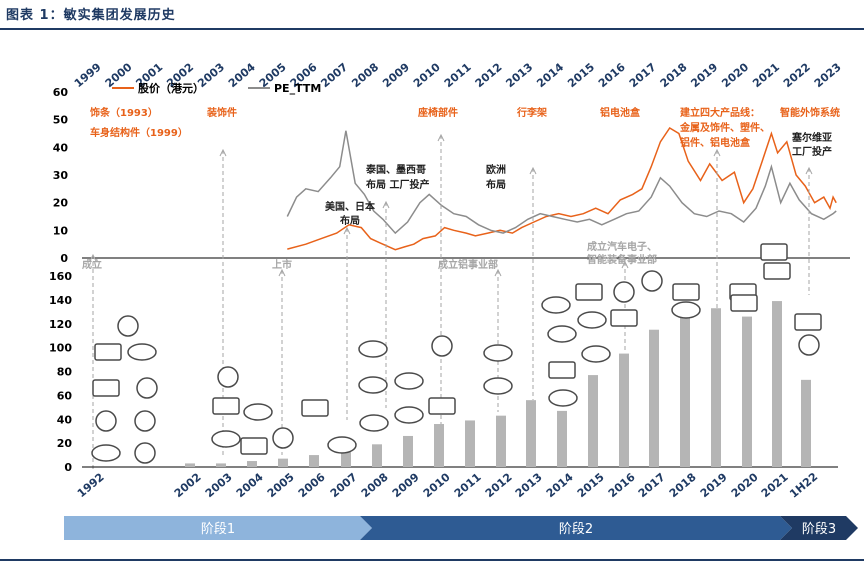 The image size is (864, 565). What do you see at coordinates (60, 324) in the screenshot?
I see `lower-y-tick-label: 120` at bounding box center [60, 324].